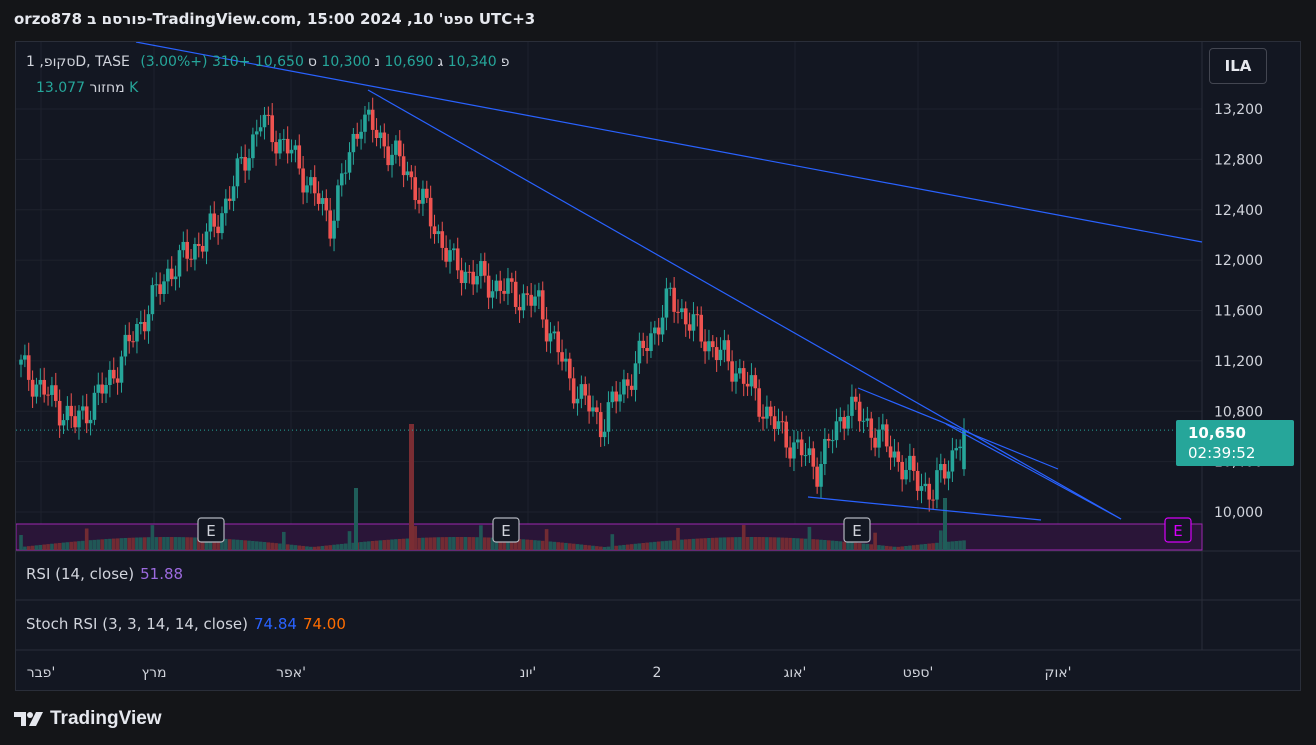 Image resolution: width=1316 pixels, height=745 pixels. What do you see at coordinates (78, 62) in the screenshot?
I see `symbol-label: סקופ, 1D, TASE` at bounding box center [78, 62].